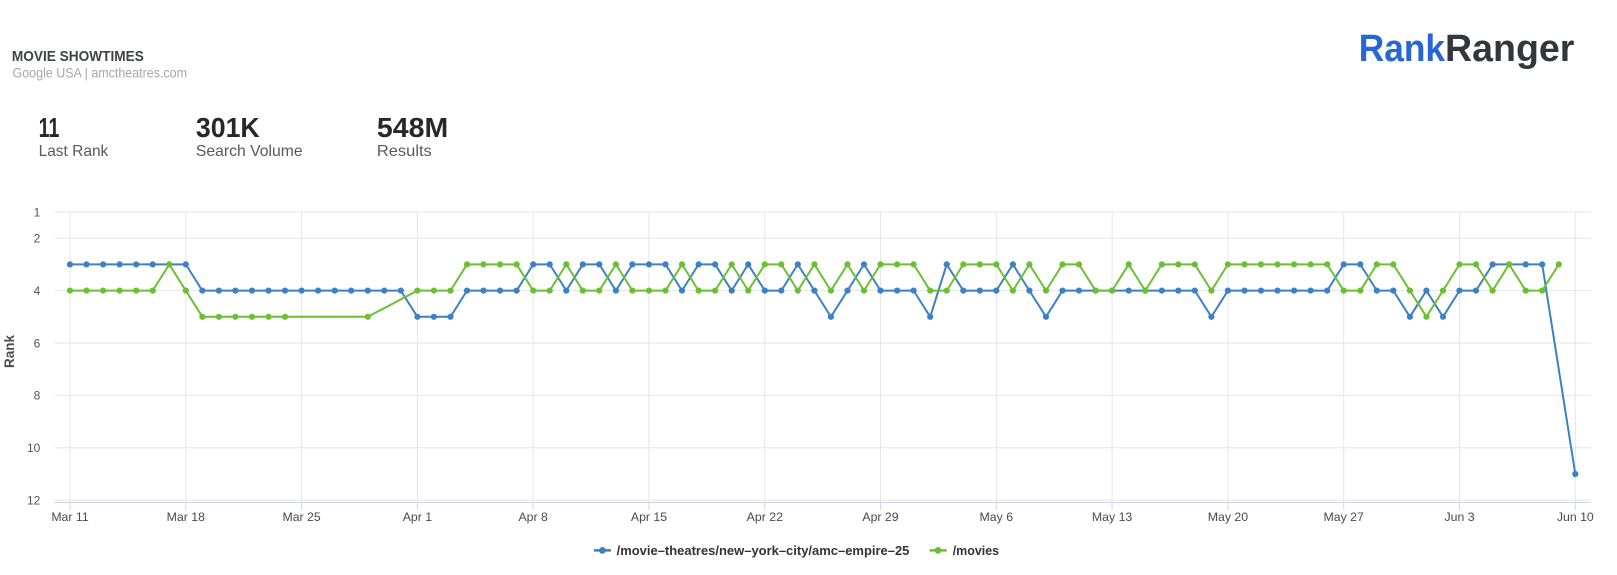 The image size is (1617, 575). I want to click on svg-text: 4, so click(37, 291).